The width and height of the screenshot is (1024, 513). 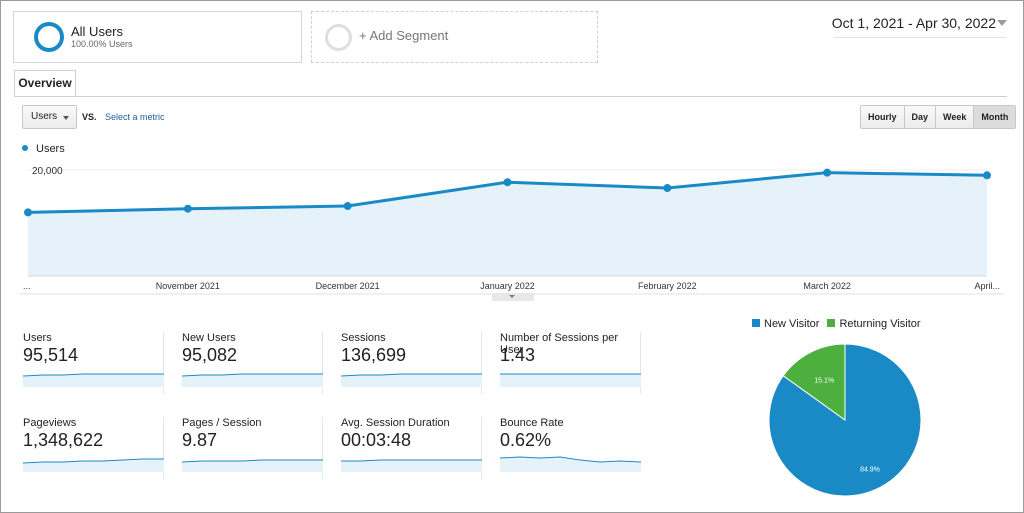 What do you see at coordinates (188, 286) in the screenshot?
I see `x-tick-label: November 2021` at bounding box center [188, 286].